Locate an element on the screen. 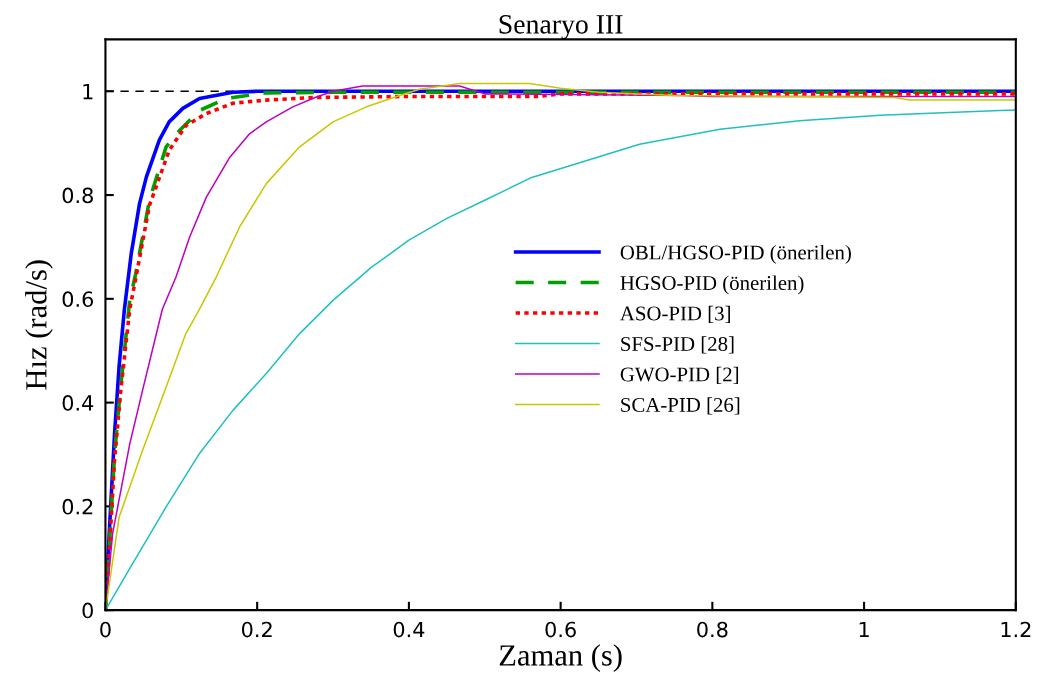 Image resolution: width=1044 pixels, height=691 pixels. x-axis-title: Zaman (s) is located at coordinates (560, 658).